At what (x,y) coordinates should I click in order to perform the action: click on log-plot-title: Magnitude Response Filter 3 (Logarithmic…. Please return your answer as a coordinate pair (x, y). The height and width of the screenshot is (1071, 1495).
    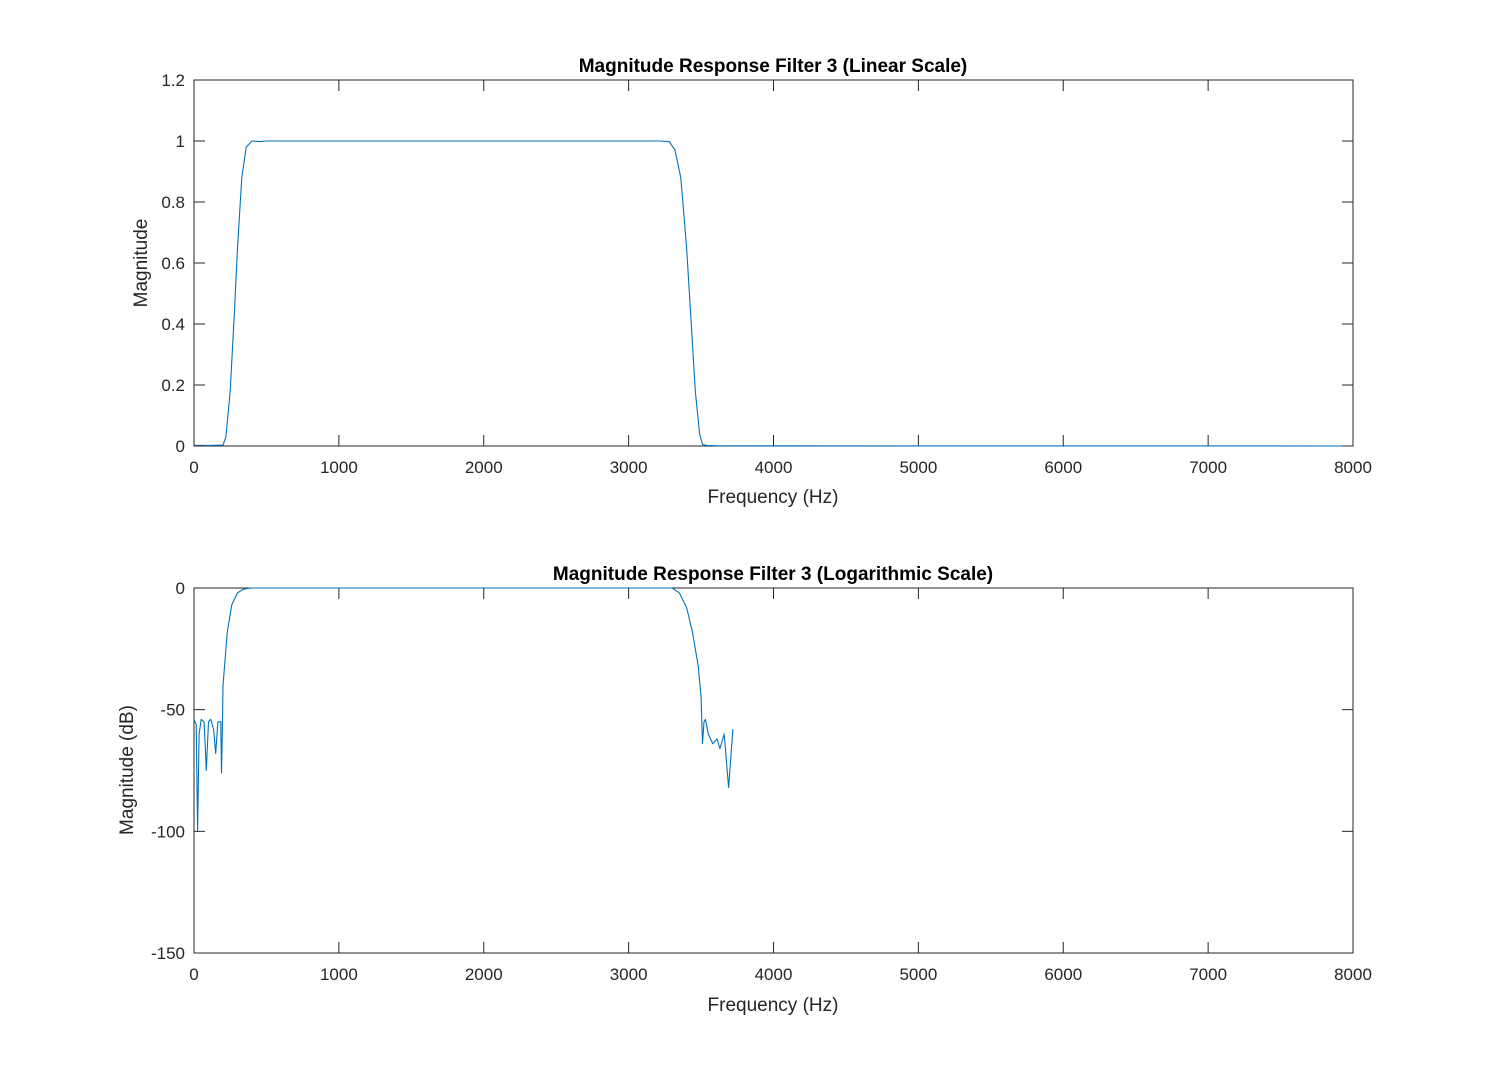
    Looking at the image, I should click on (773, 574).